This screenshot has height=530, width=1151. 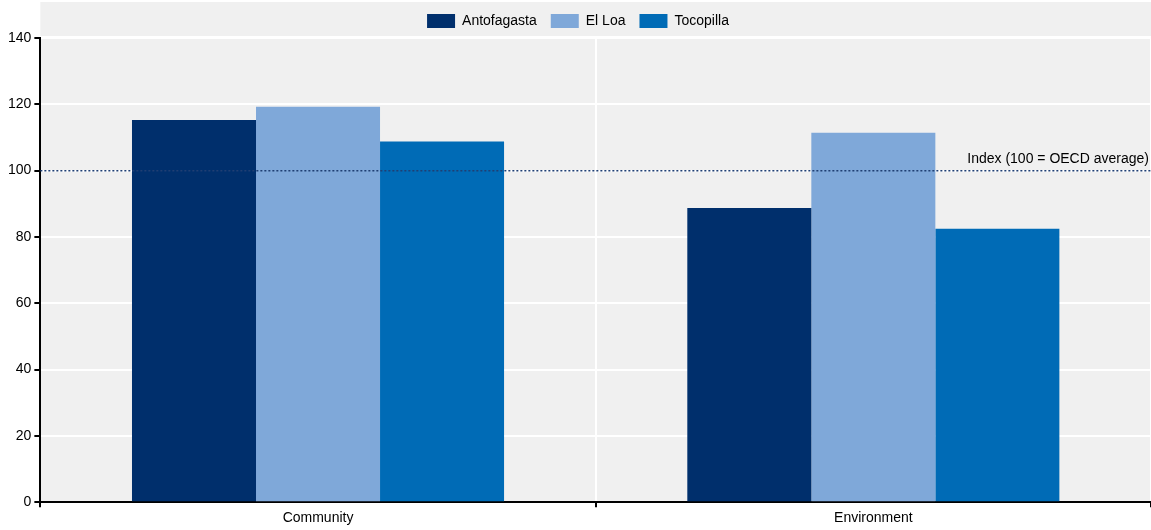 What do you see at coordinates (1058, 158) in the screenshot?
I see `ref-line-label: Index (100 = OECD average)` at bounding box center [1058, 158].